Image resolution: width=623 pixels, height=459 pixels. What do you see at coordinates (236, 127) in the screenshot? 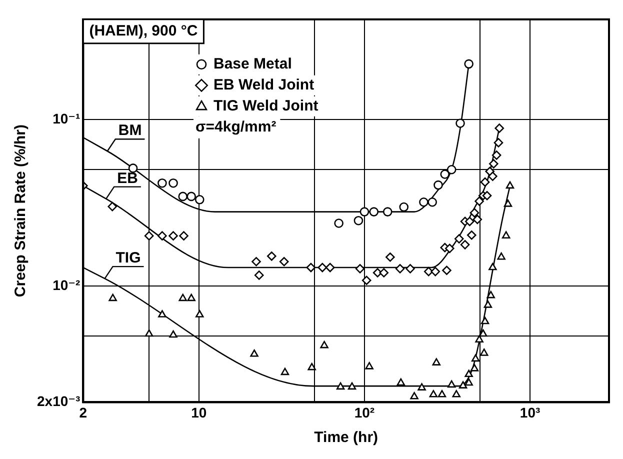
I see `annotation: σ=4kg/mm²` at bounding box center [236, 127].